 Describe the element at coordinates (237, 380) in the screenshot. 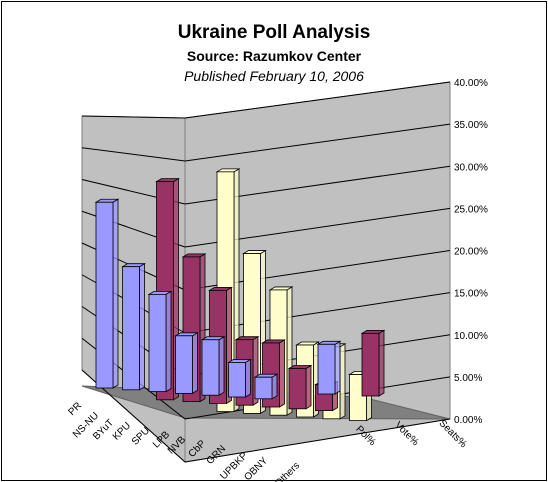

I see `bar-Pol-LPB-face` at that location.